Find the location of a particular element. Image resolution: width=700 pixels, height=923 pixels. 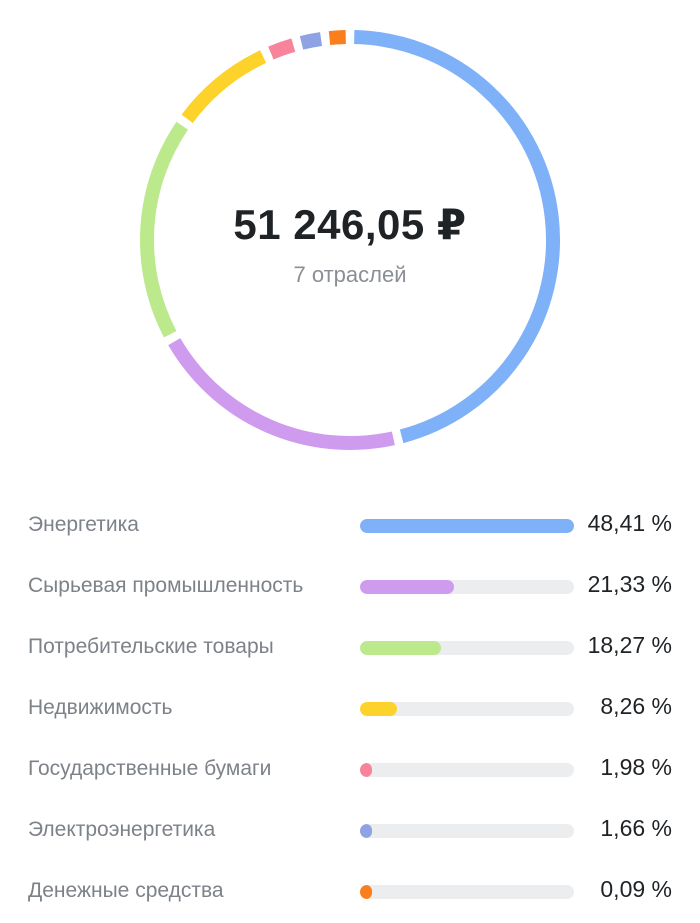

sector-percent: 1,66 % is located at coordinates (636, 828).